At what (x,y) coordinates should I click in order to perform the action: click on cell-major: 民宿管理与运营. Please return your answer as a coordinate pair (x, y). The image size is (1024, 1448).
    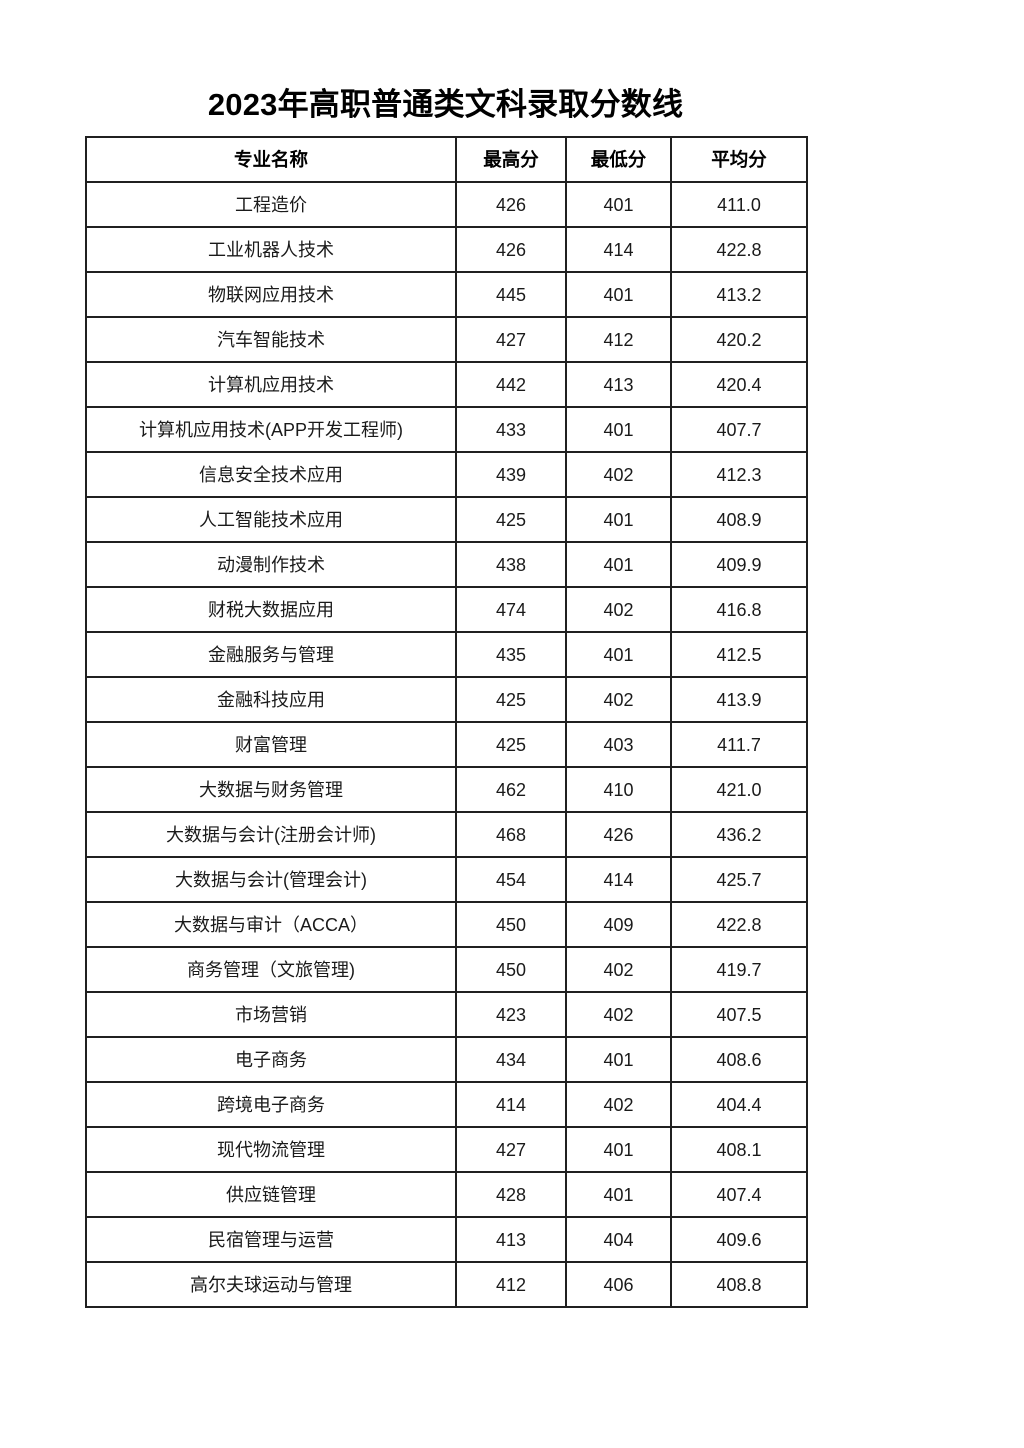
    Looking at the image, I should click on (271, 1239).